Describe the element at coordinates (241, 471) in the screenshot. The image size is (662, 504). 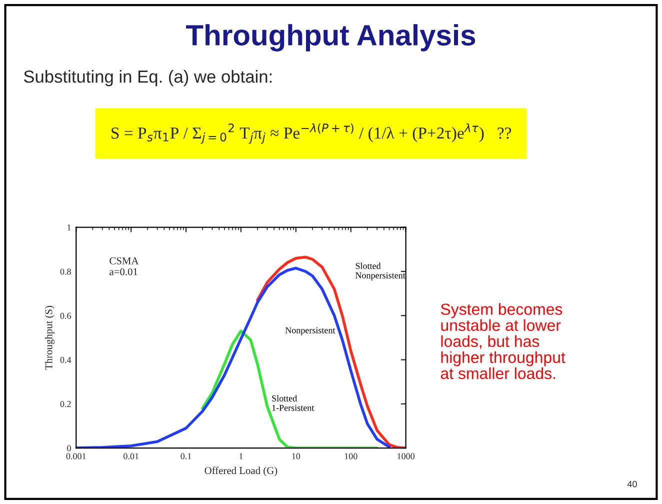
I see `x-axis-title: Offered Load (G)` at that location.